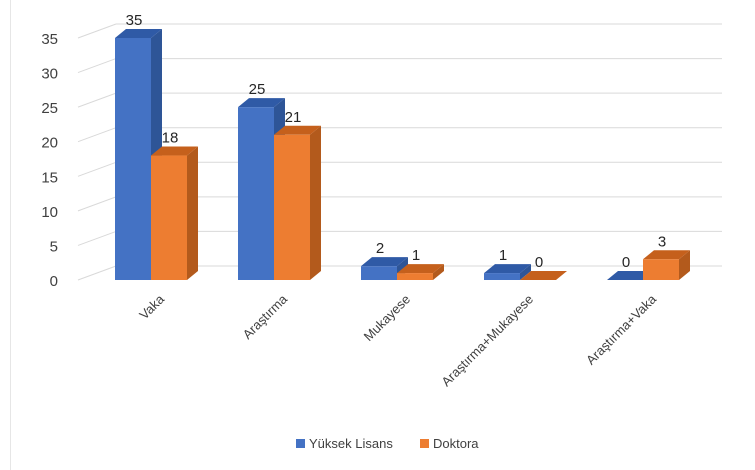 The height and width of the screenshot is (470, 755). What do you see at coordinates (10, 235) in the screenshot?
I see `panel-edge` at bounding box center [10, 235].